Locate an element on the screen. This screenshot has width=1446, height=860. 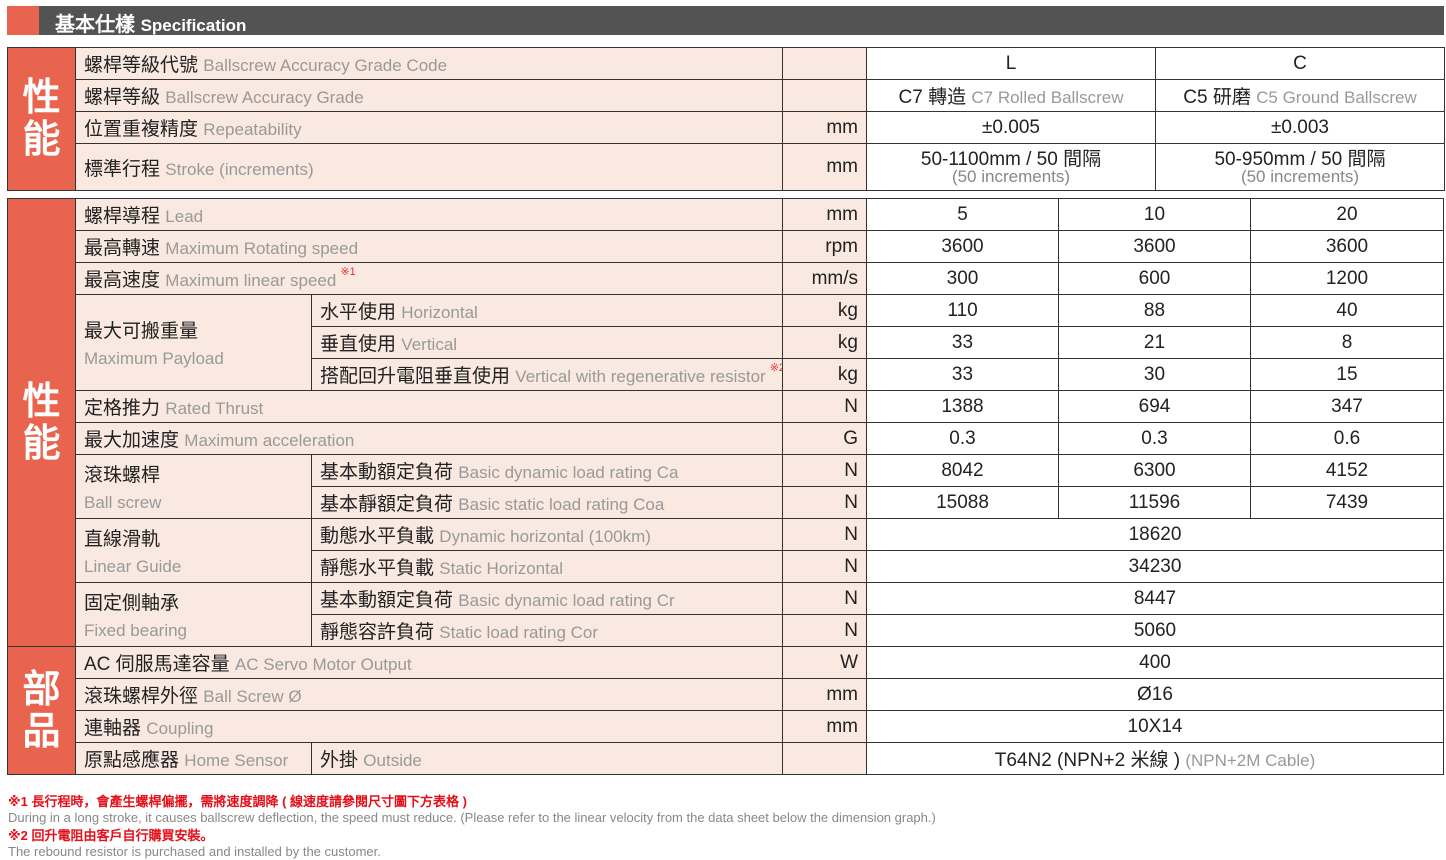
group-label-en: Maximum Payload is located at coordinates (154, 358).